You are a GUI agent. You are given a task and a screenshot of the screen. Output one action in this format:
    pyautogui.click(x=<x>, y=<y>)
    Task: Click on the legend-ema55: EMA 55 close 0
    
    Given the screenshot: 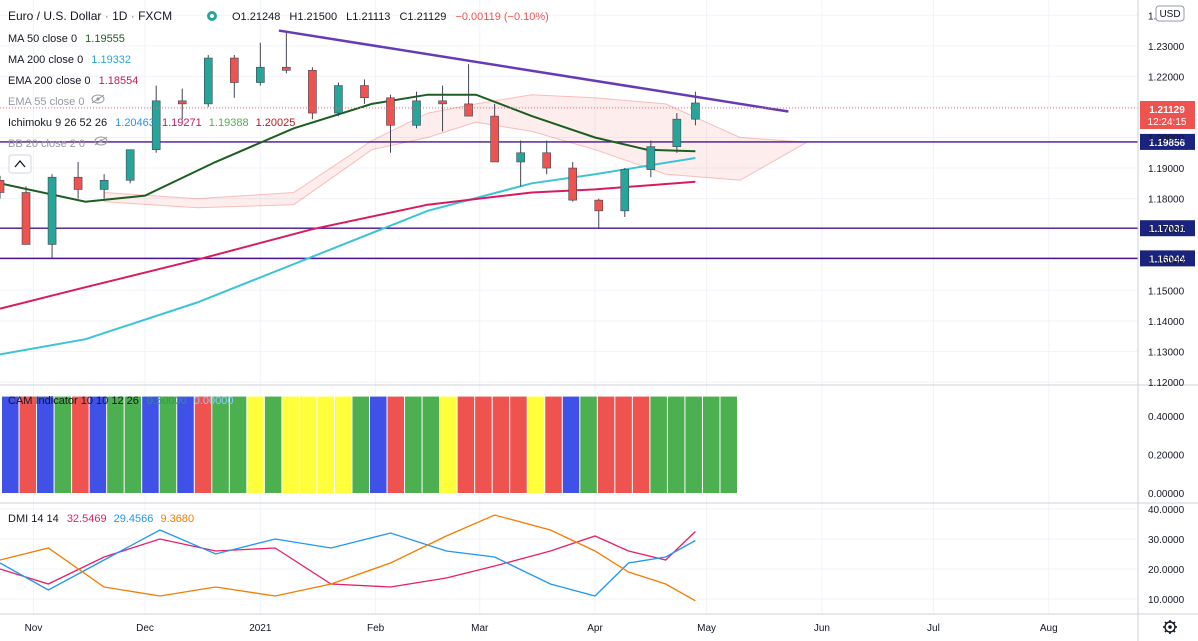 What is the action you would take?
    pyautogui.click(x=46, y=102)
    